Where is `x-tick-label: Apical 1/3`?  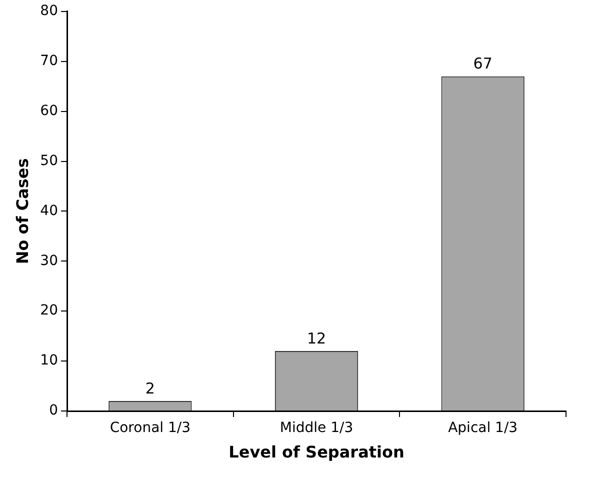 x-tick-label: Apical 1/3 is located at coordinates (483, 428).